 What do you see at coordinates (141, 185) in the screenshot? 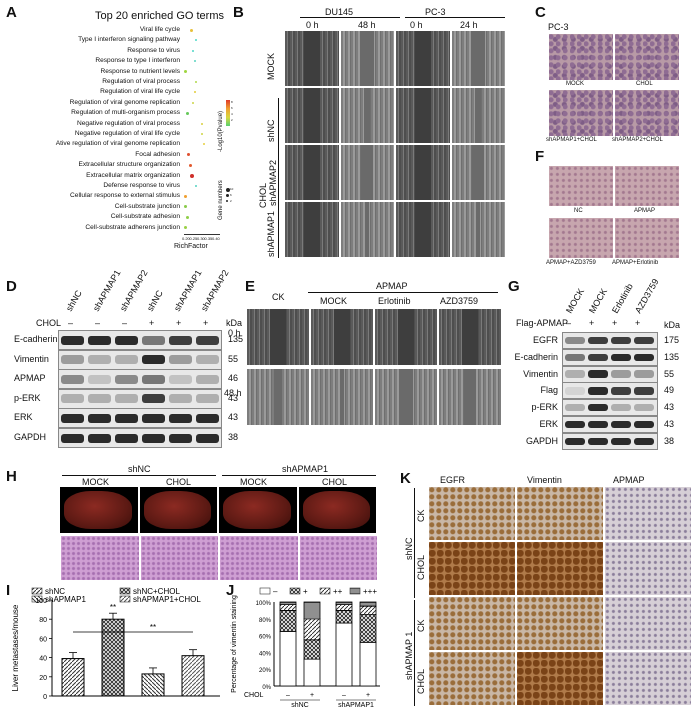
I see `go-term-label: Defense response to virus` at bounding box center [141, 185].